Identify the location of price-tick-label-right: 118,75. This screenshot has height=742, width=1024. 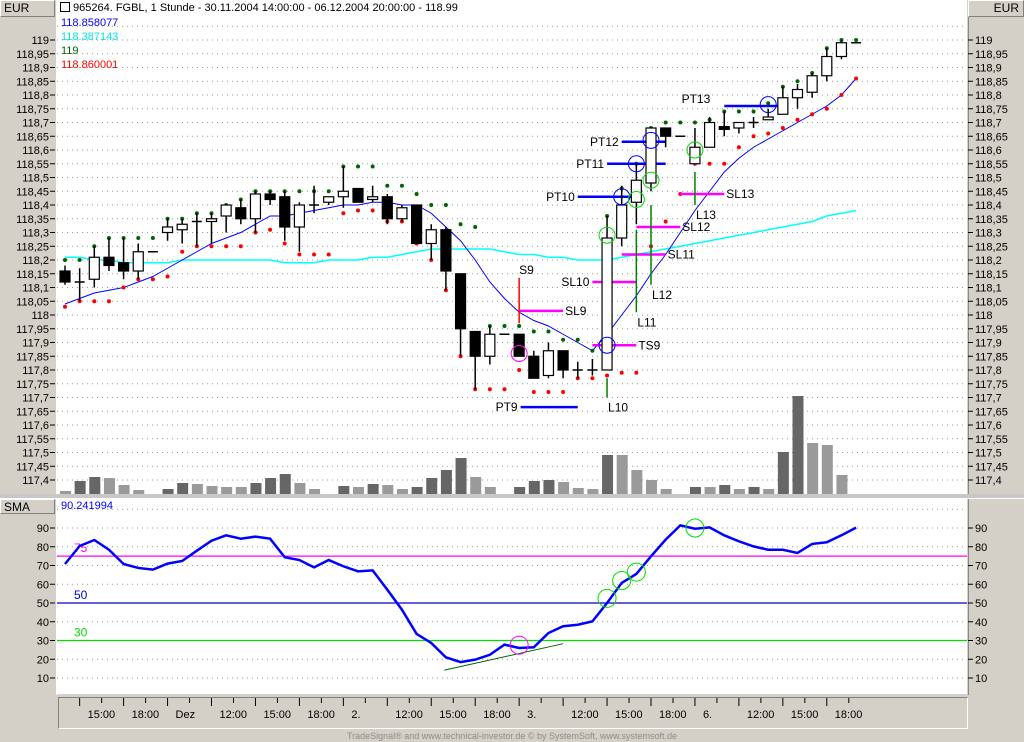
(991, 110).